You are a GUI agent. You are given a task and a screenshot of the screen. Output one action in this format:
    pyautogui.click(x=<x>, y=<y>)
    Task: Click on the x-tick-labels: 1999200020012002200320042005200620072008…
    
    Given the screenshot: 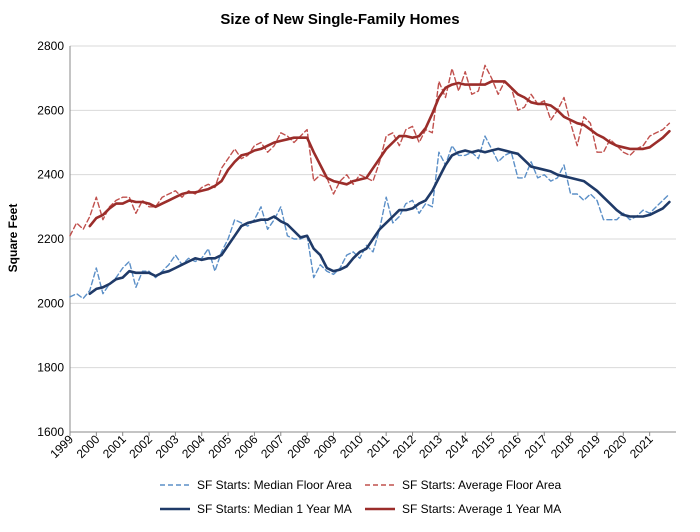 What is the action you would take?
    pyautogui.click(x=351, y=446)
    